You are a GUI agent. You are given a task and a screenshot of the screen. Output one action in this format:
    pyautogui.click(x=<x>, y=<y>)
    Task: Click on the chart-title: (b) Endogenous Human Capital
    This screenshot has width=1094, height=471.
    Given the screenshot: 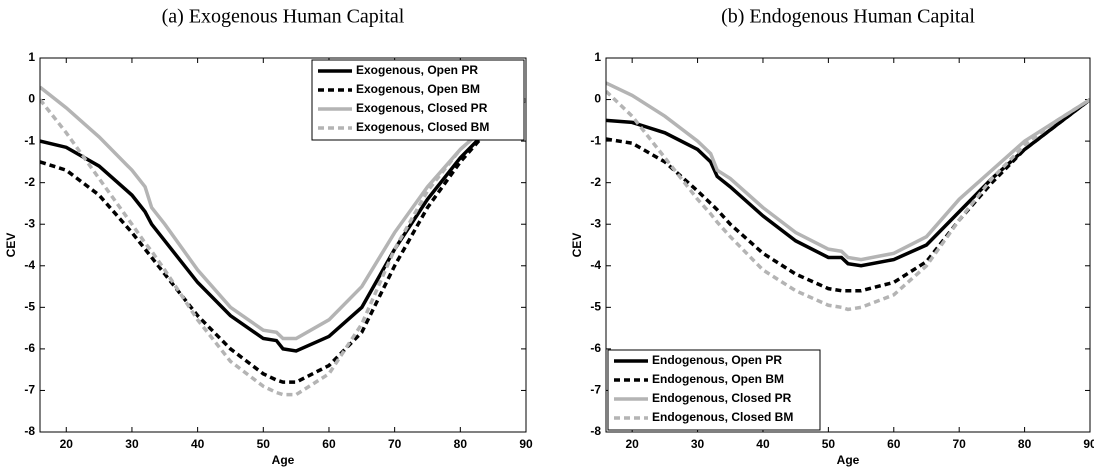 What is the action you would take?
    pyautogui.click(x=848, y=17)
    